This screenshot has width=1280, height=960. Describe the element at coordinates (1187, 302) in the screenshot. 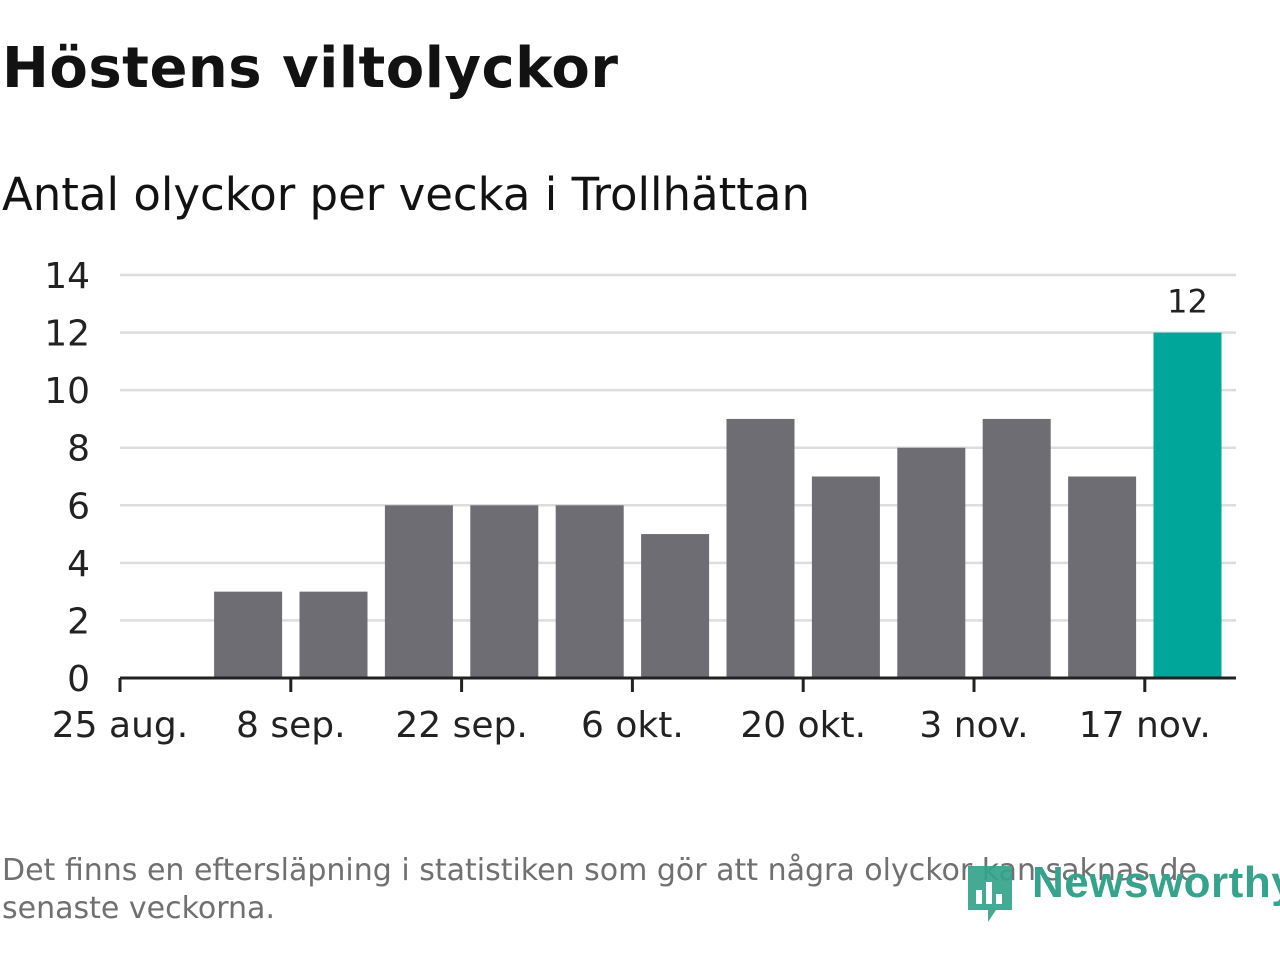

I see `data-label: 12` at that location.